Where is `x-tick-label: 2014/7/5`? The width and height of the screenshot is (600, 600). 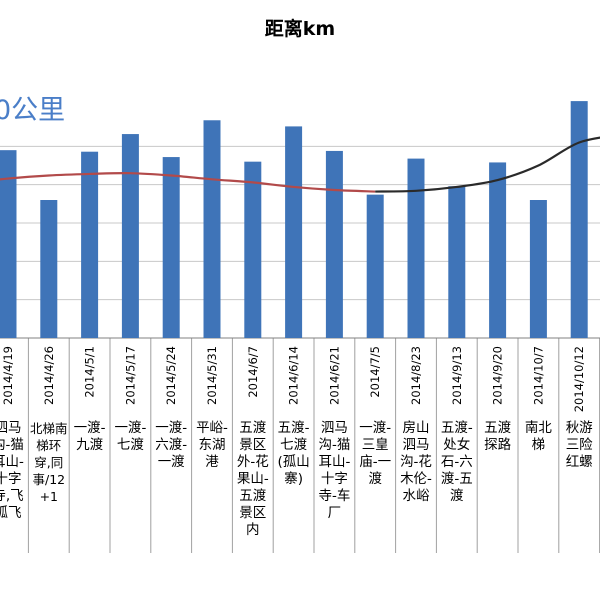 x-tick-label: 2014/7/5 is located at coordinates (375, 372).